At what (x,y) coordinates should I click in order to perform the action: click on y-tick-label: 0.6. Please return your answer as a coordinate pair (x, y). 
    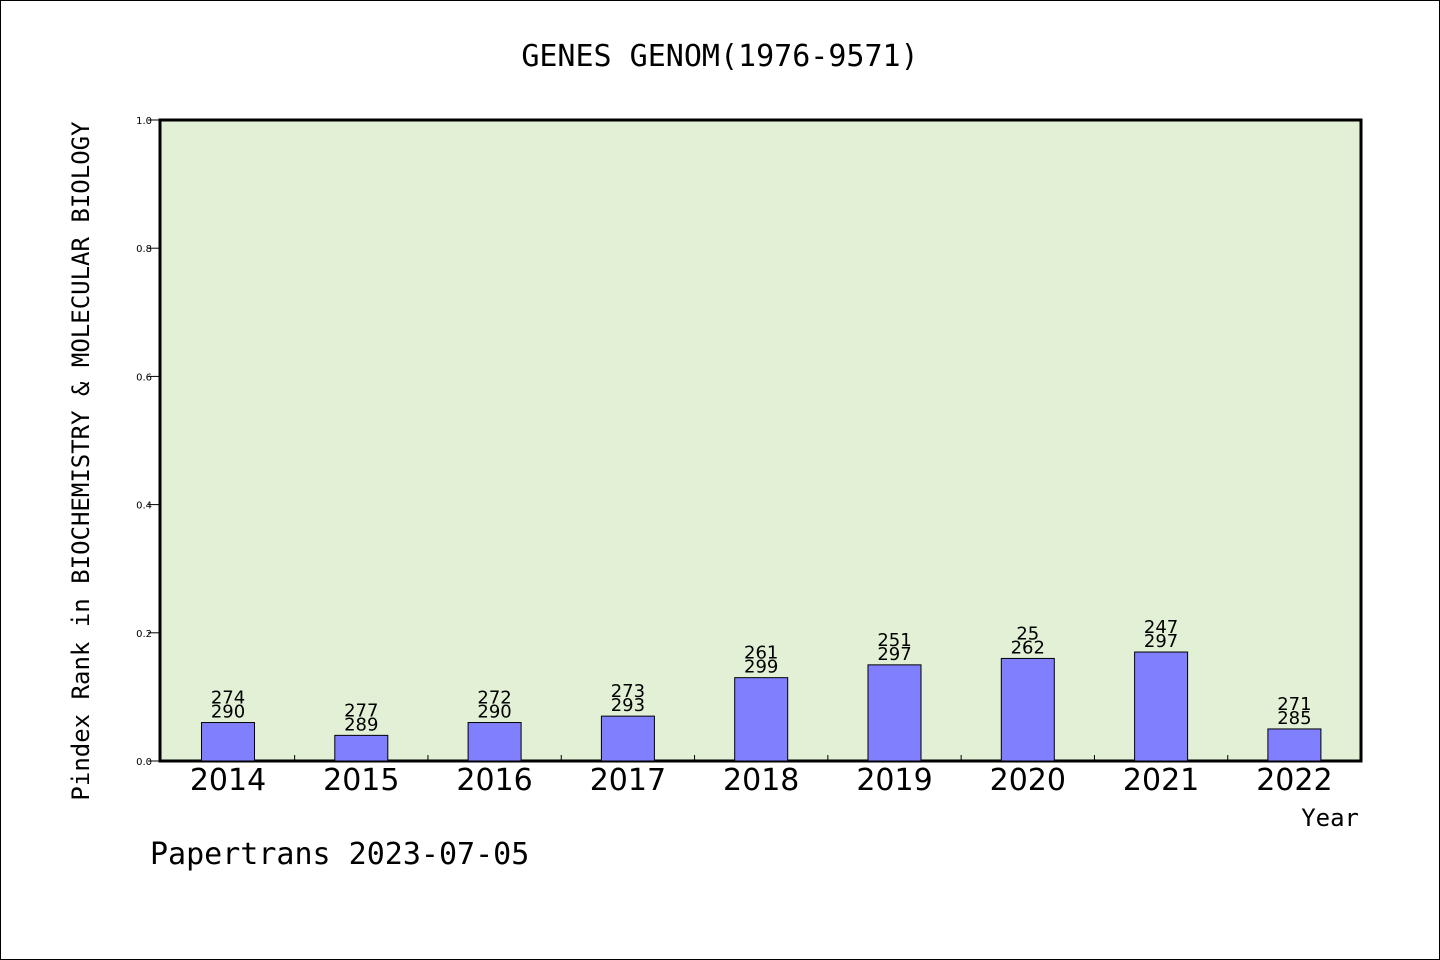
    Looking at the image, I should click on (144, 377).